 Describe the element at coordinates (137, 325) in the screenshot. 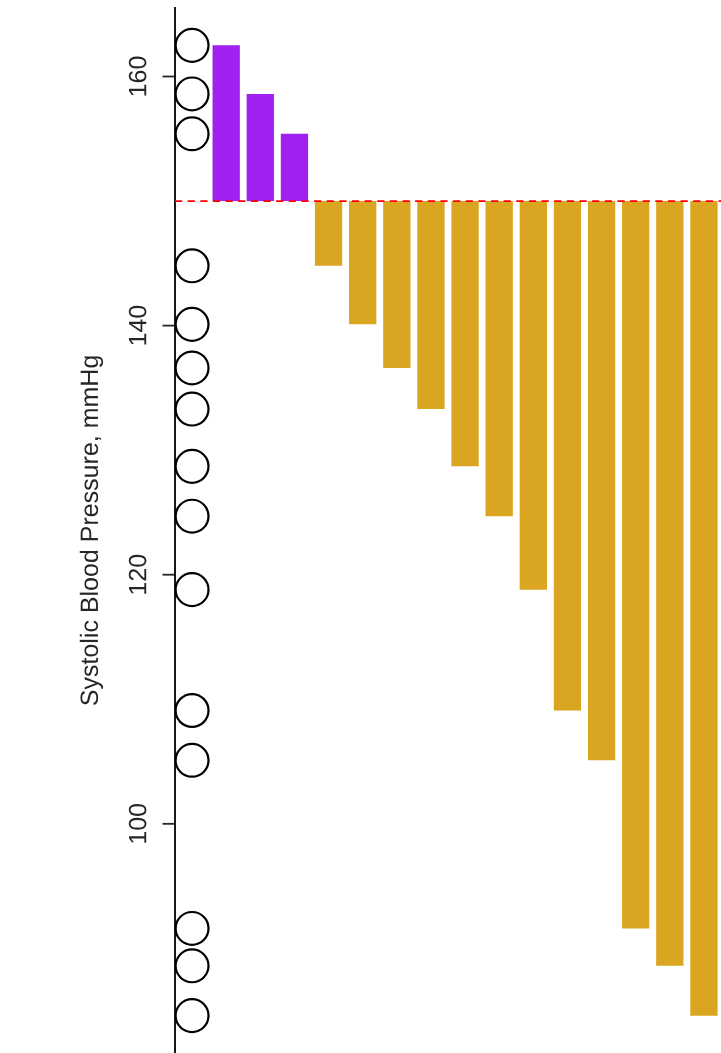

I see `y-tick-label: 140` at that location.